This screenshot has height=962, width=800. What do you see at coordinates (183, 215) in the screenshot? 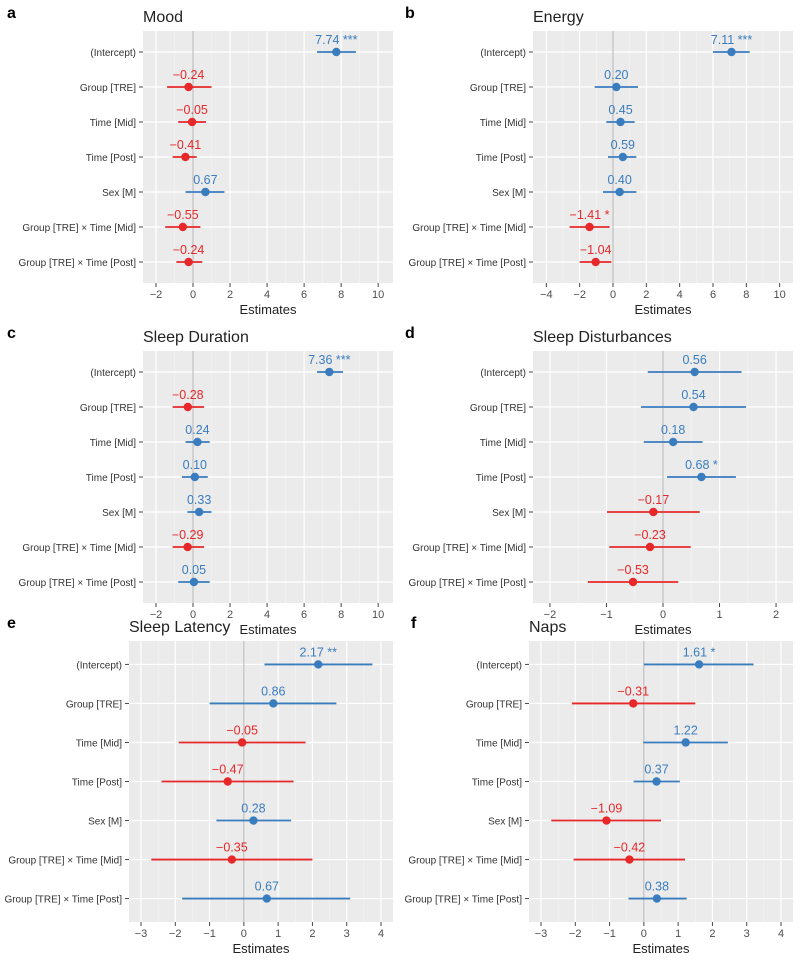
I see `estimate-label: −0.55` at bounding box center [183, 215].